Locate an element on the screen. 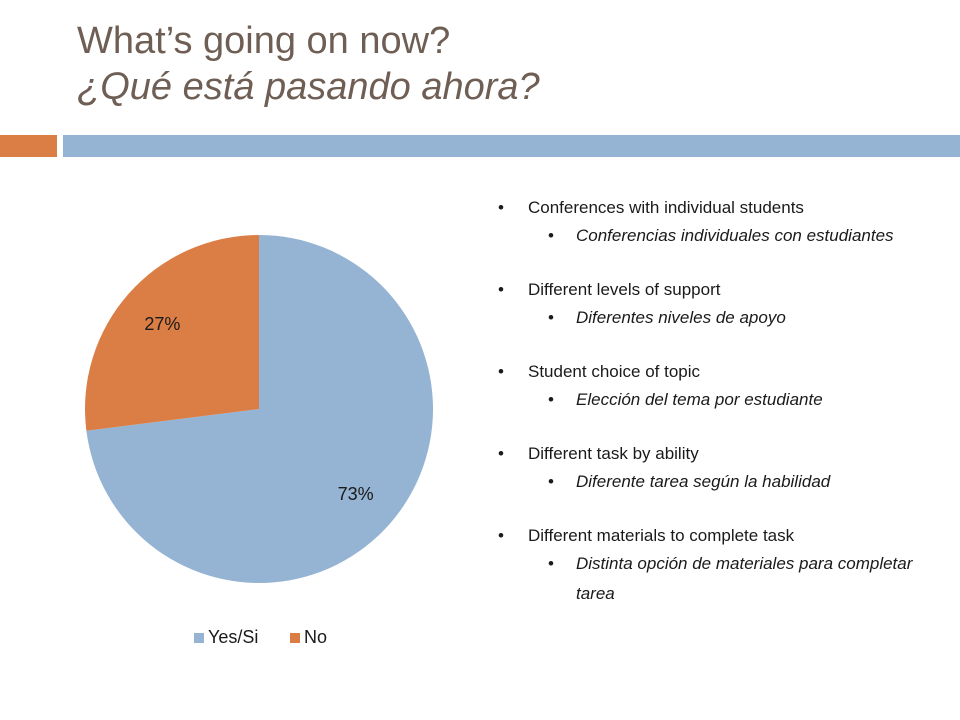 The width and height of the screenshot is (960, 720). bullet-english: Student choice of topic is located at coordinates (723, 372).